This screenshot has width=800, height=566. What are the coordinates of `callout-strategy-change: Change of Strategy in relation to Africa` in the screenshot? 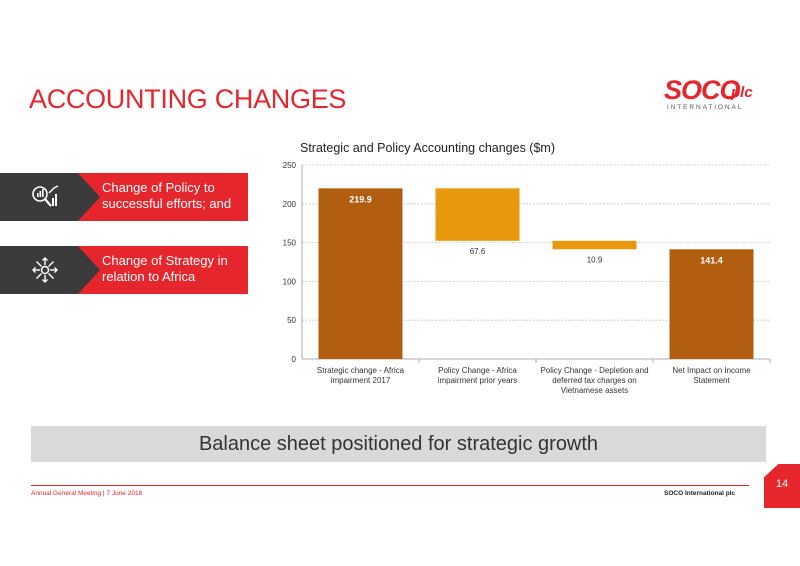 It's located at (124, 270).